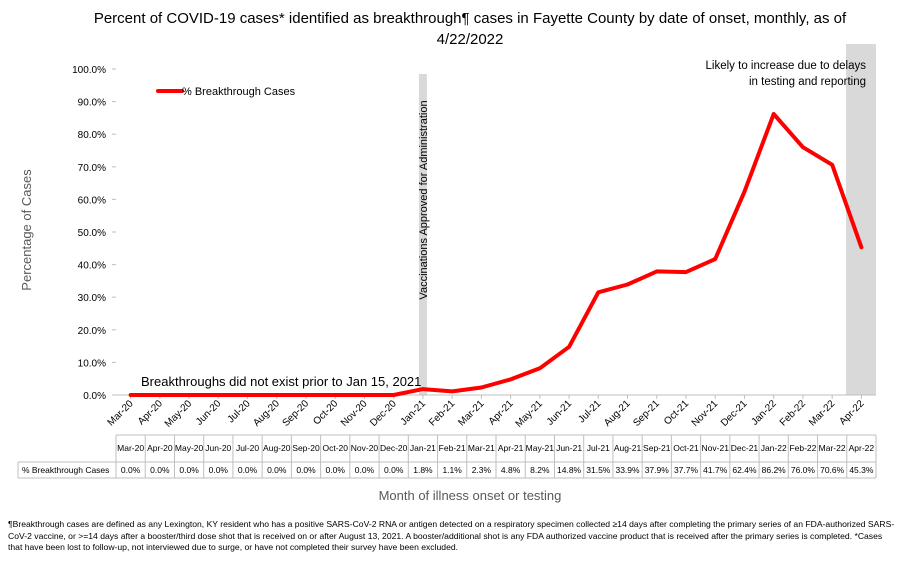 The height and width of the screenshot is (564, 905). I want to click on table-header-cell: Jul-21, so click(598, 448).